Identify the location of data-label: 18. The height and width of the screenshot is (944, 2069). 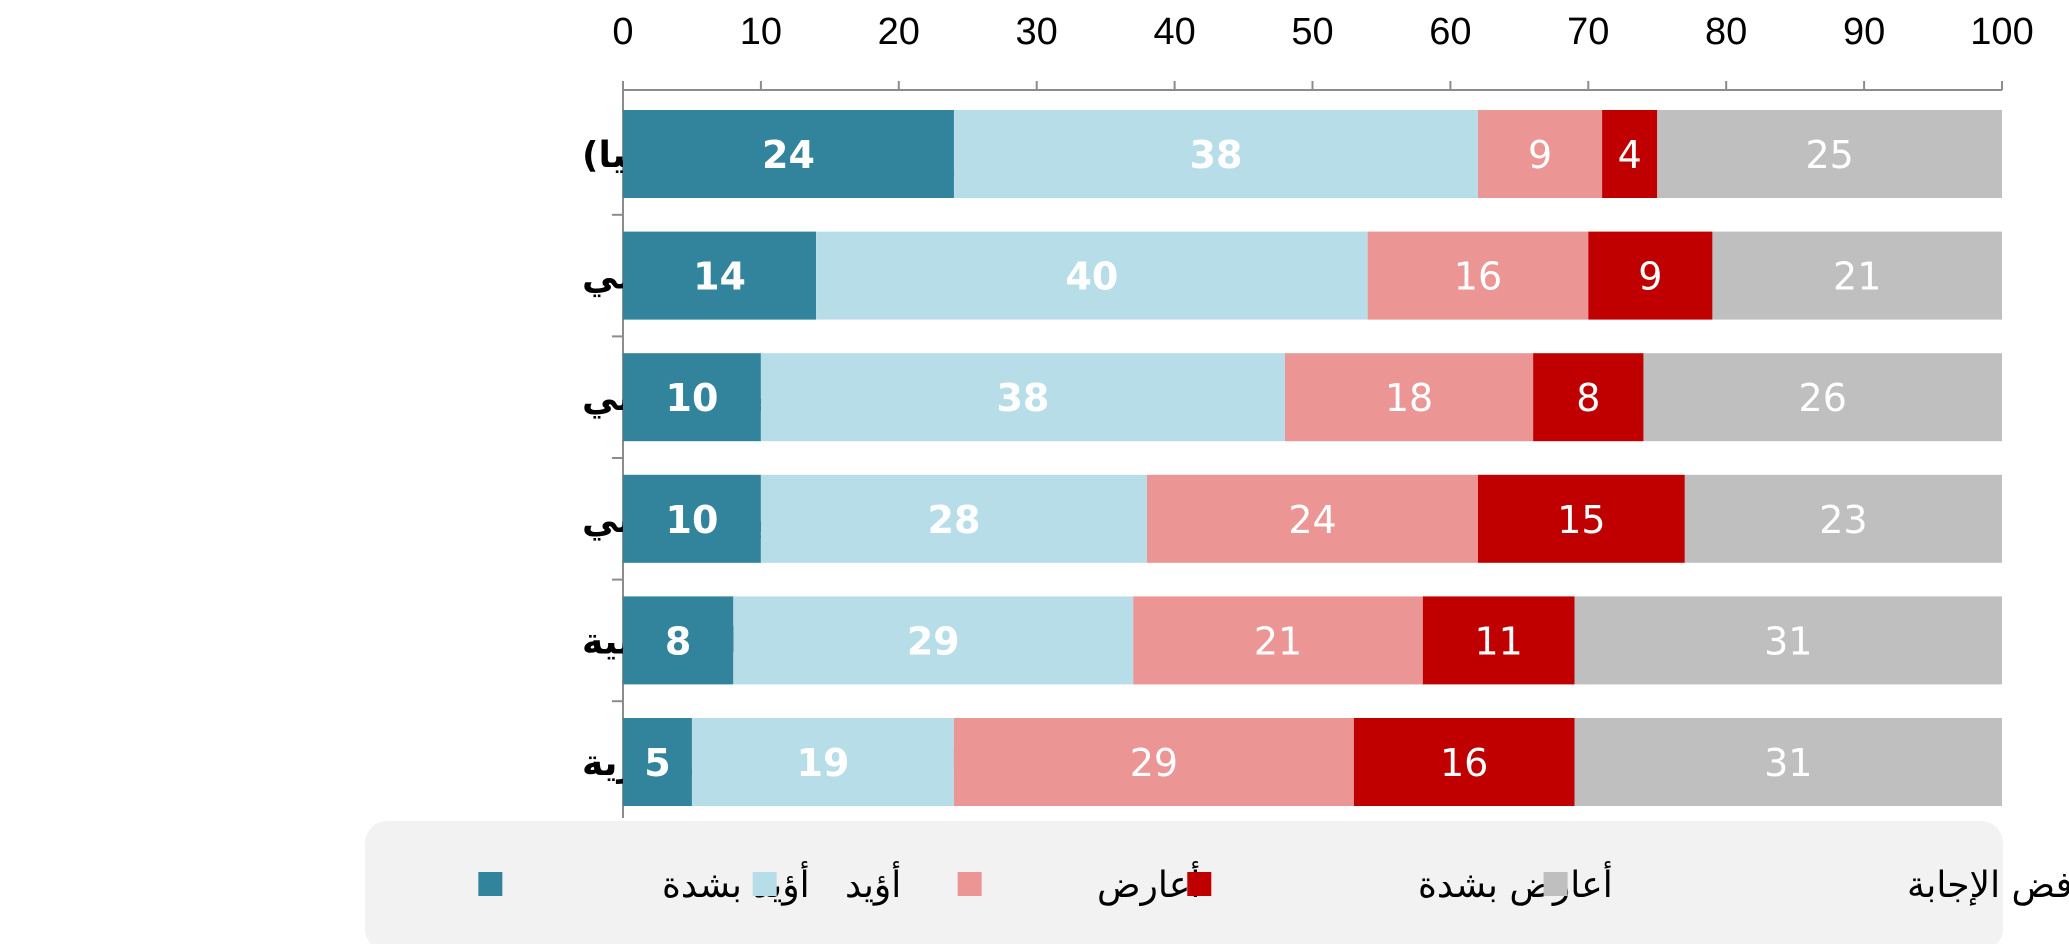
(1409, 398).